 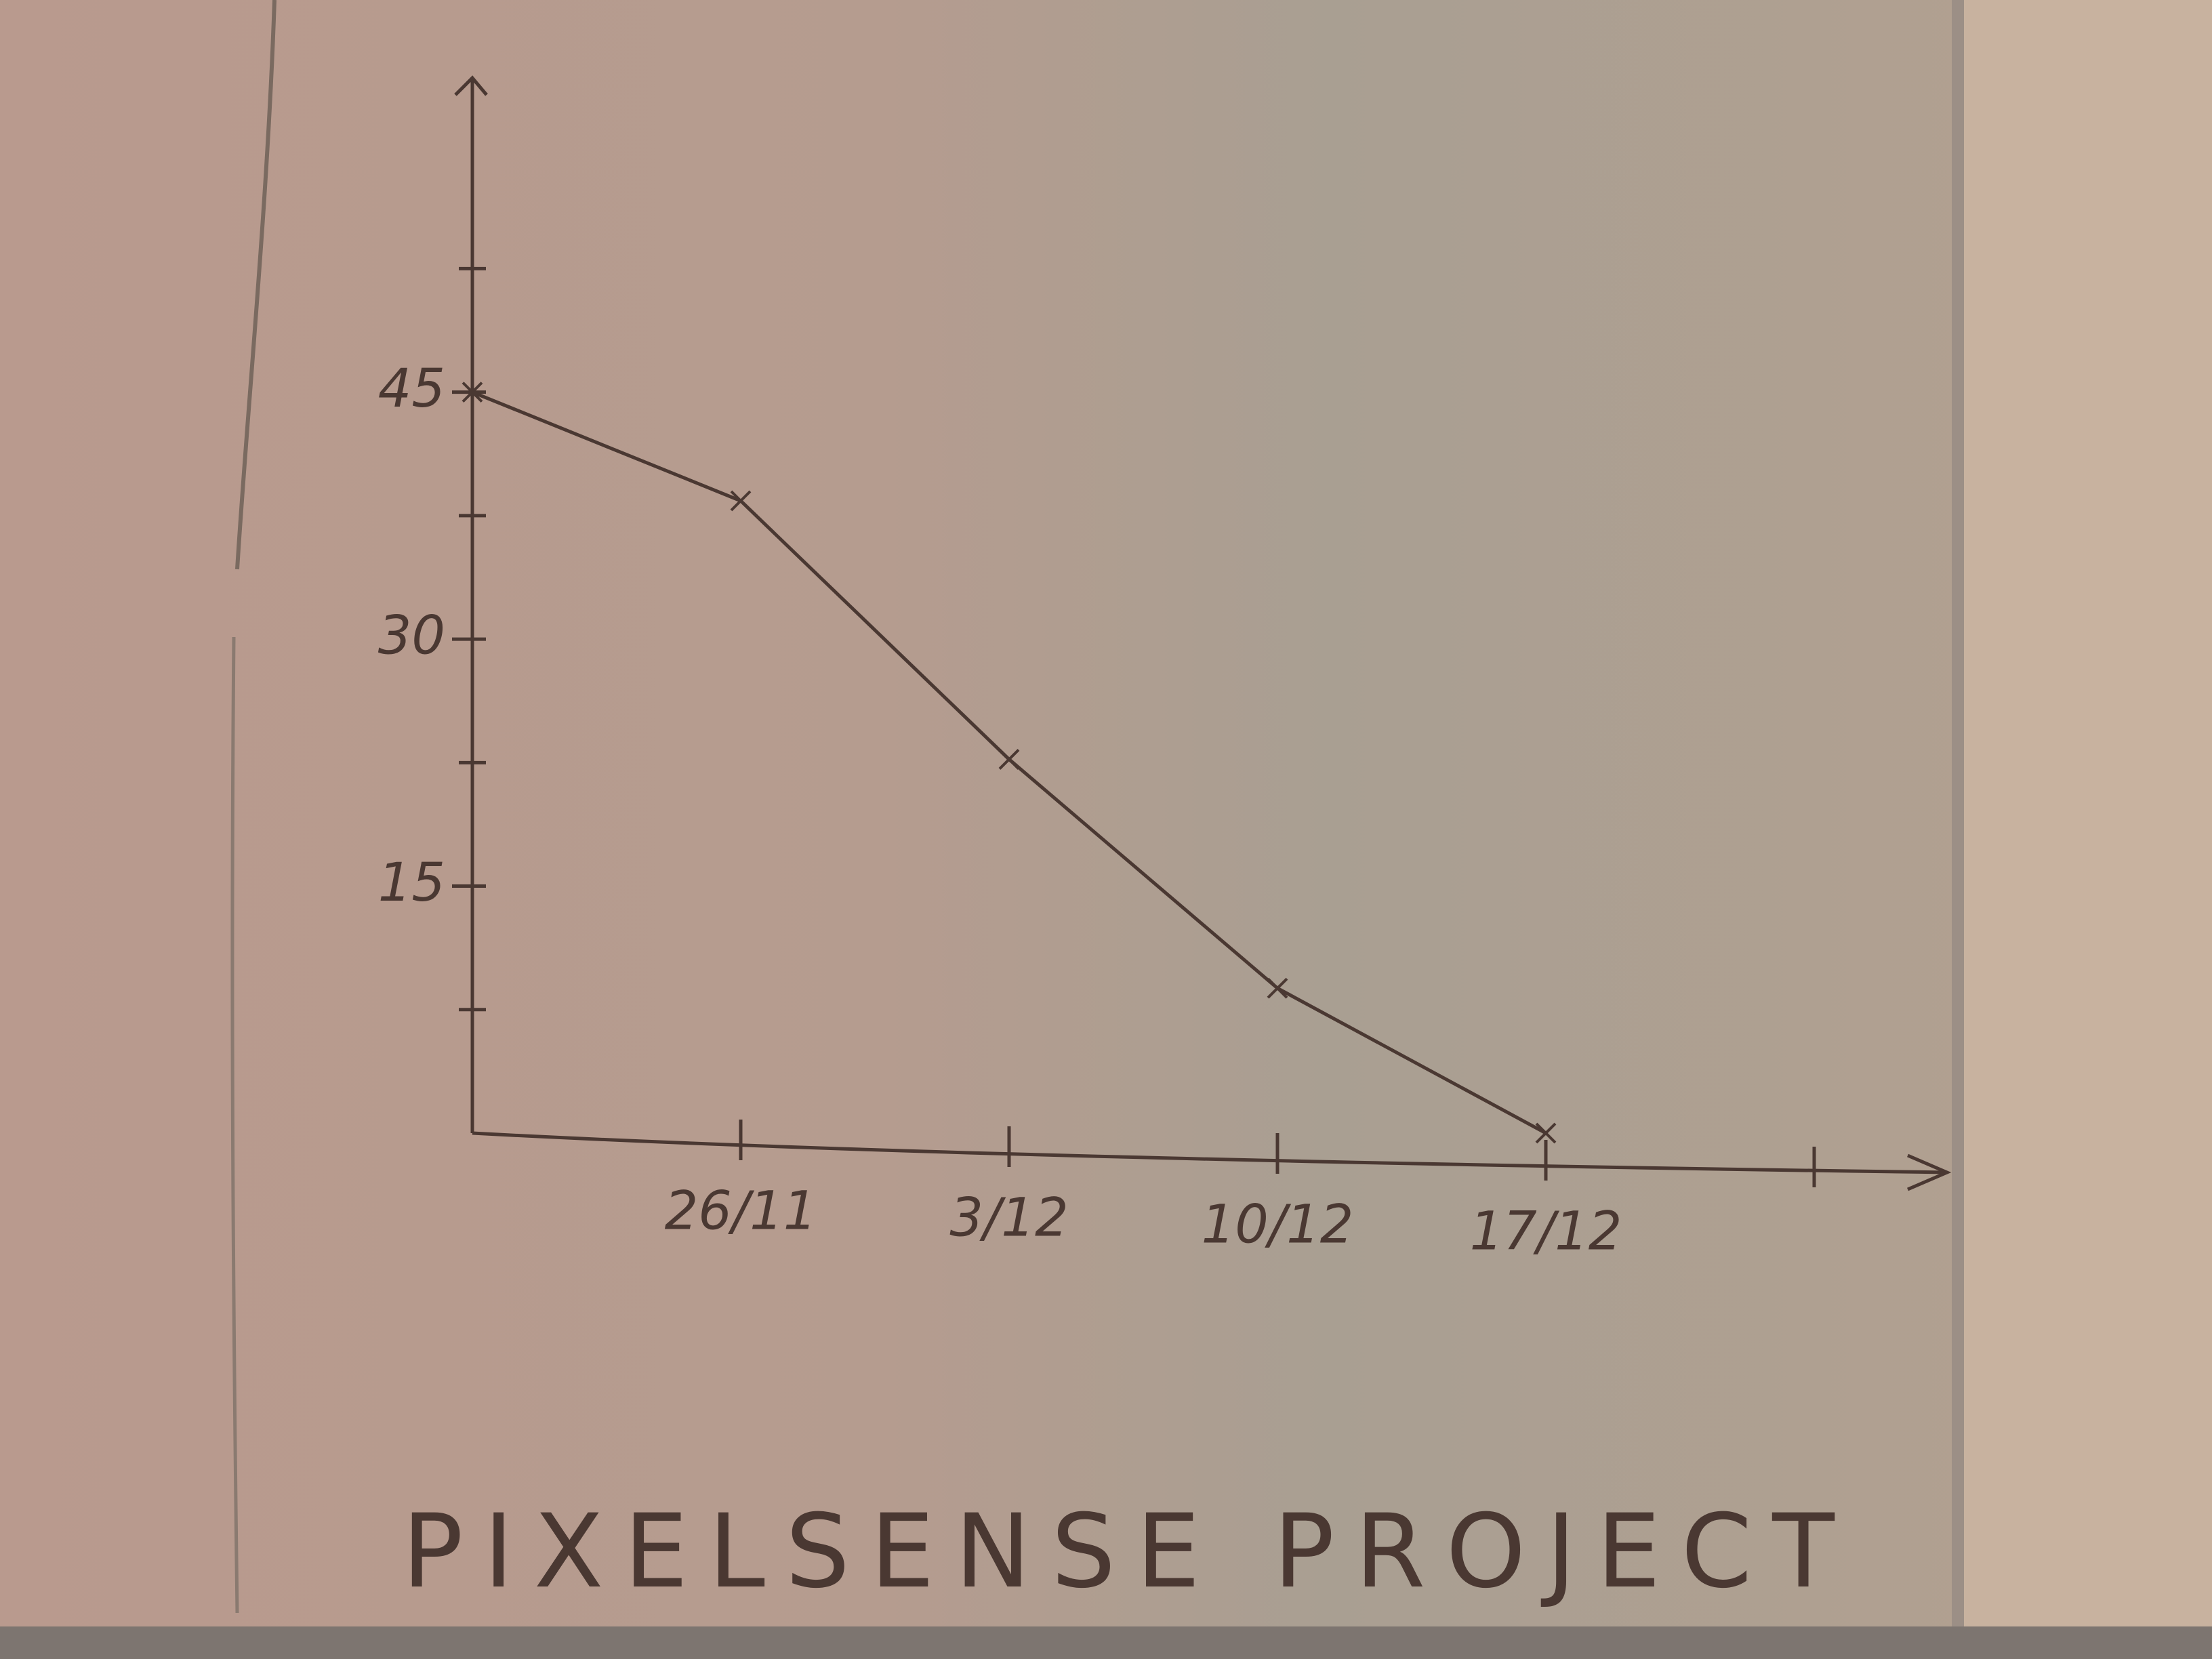 What do you see at coordinates (741, 1211) in the screenshot?
I see `x-tick-label: 26/11` at bounding box center [741, 1211].